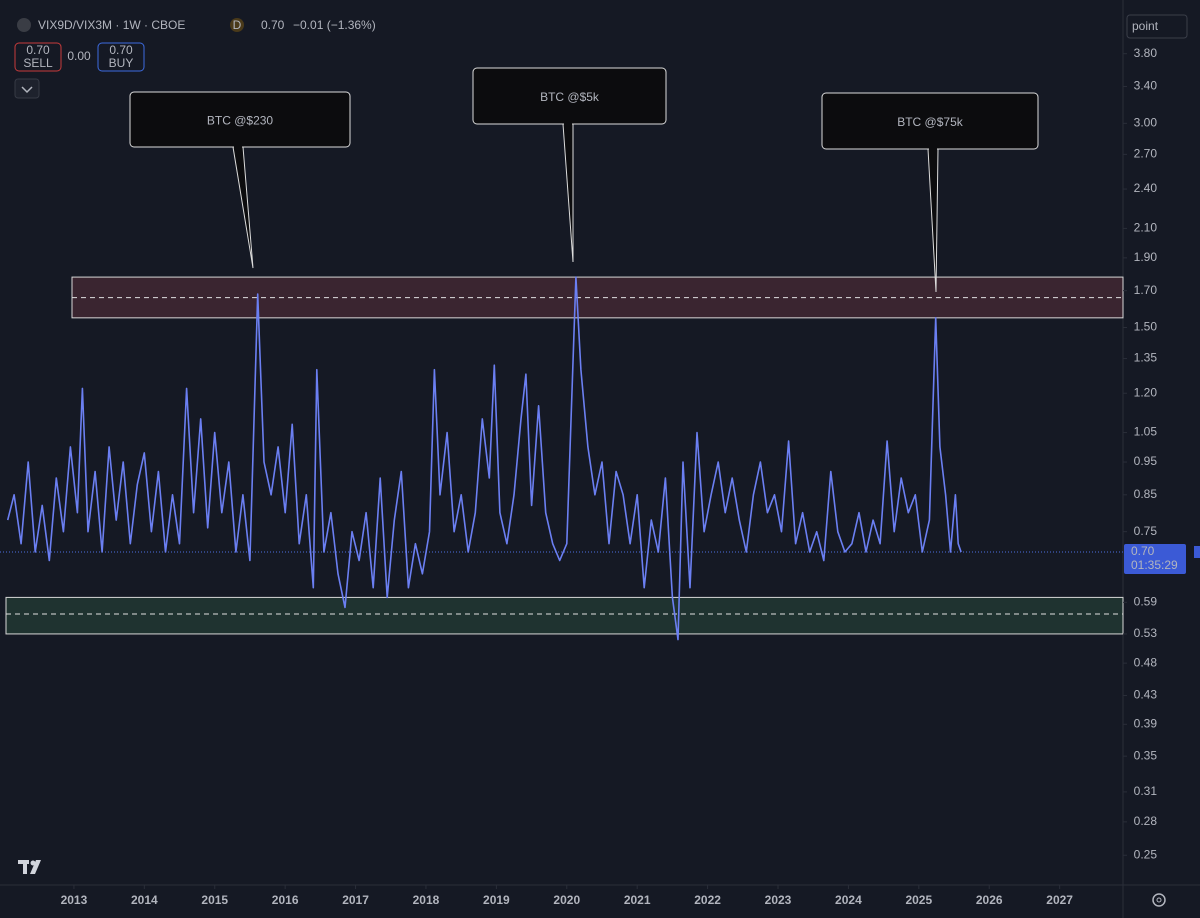 The height and width of the screenshot is (918, 1200). Describe the element at coordinates (24, 25) in the screenshot. I see `symbol-icon` at that location.